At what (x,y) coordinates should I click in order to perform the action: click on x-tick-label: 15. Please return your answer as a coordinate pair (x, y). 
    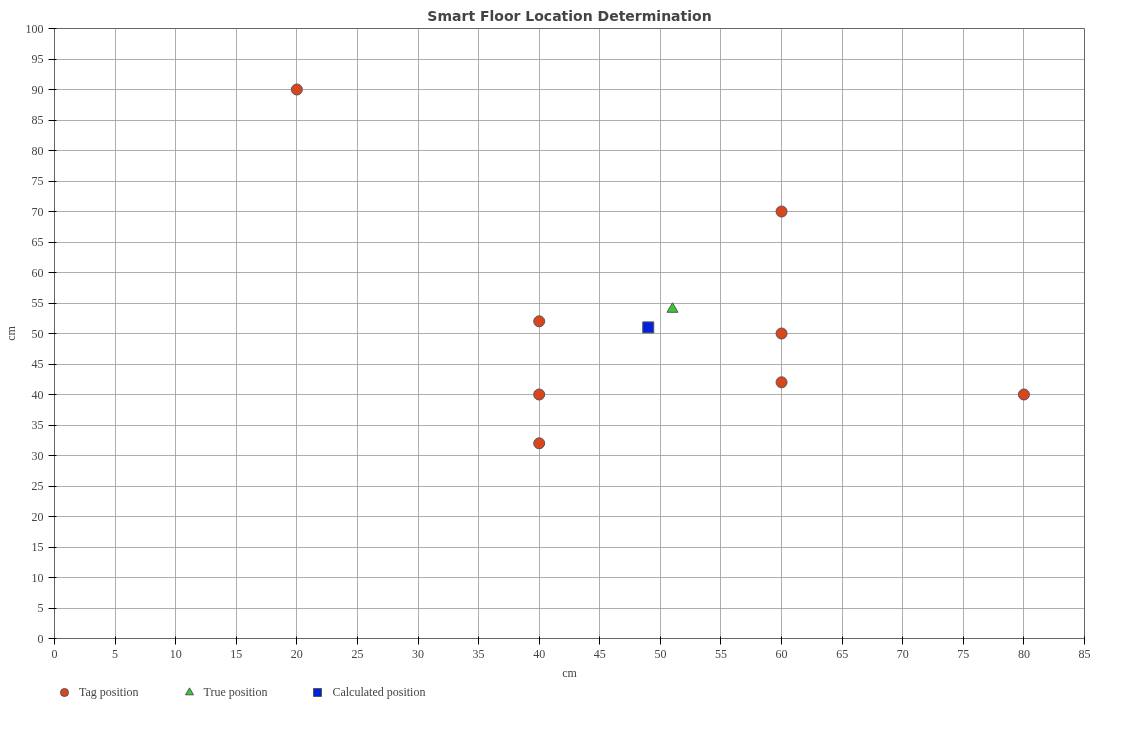
    Looking at the image, I should click on (236, 653).